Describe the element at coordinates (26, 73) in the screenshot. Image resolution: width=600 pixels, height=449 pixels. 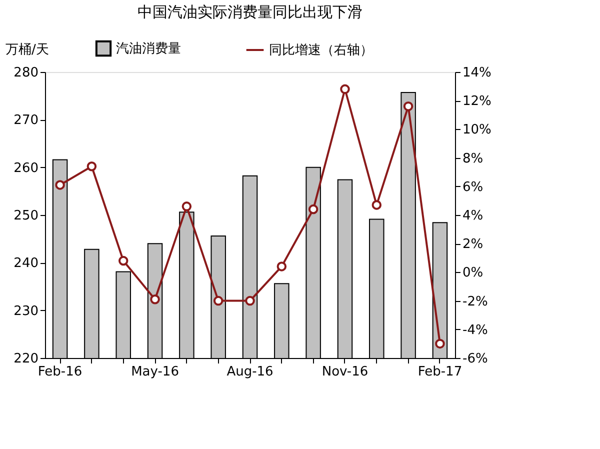
I see `y-tick-label: 280` at that location.